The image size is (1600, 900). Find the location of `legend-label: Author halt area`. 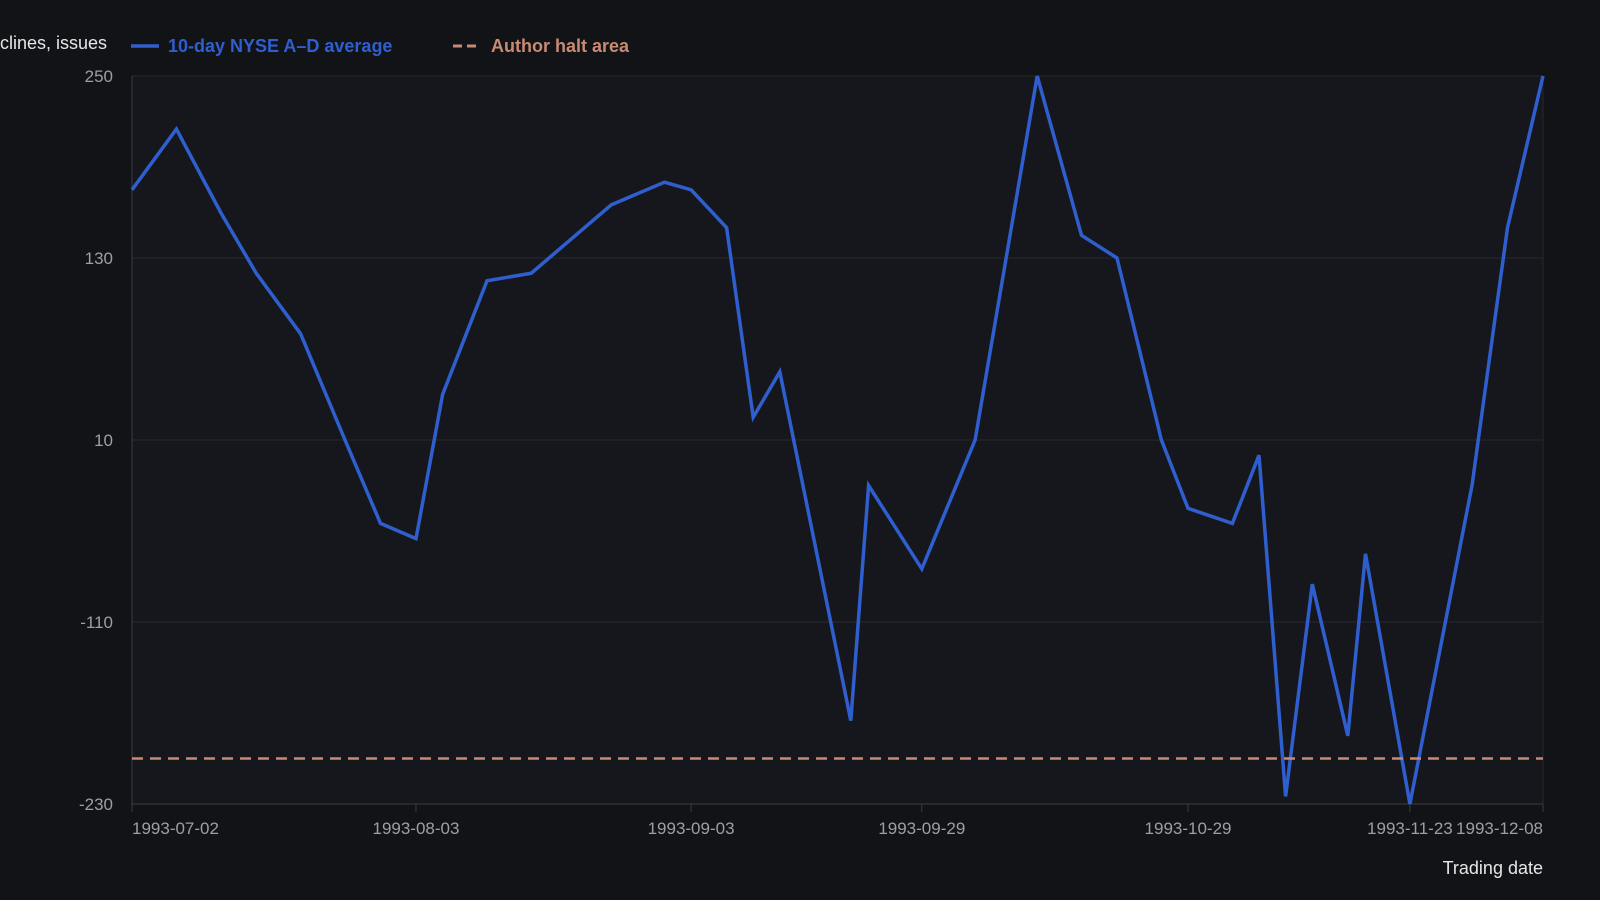

legend-label: Author halt area is located at coordinates (560, 46).